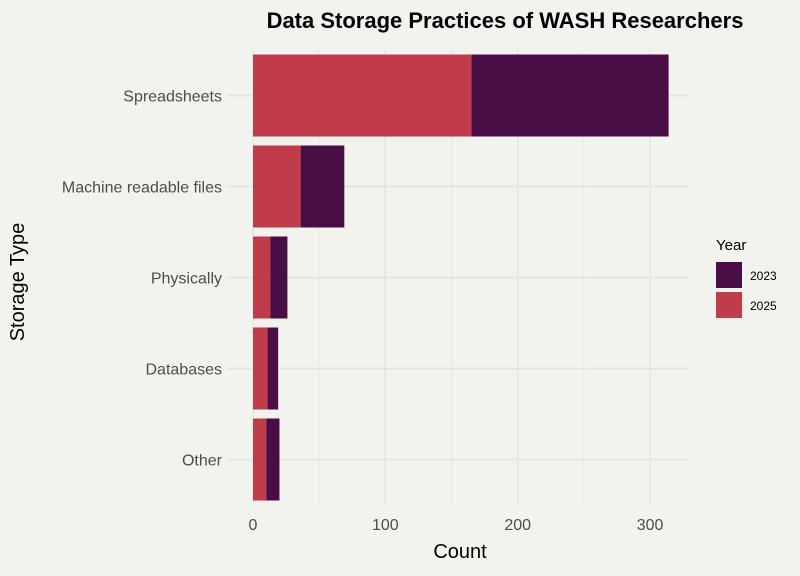 The image size is (800, 576). What do you see at coordinates (142, 188) in the screenshot?
I see `y-tick-label: Machine readable files` at bounding box center [142, 188].